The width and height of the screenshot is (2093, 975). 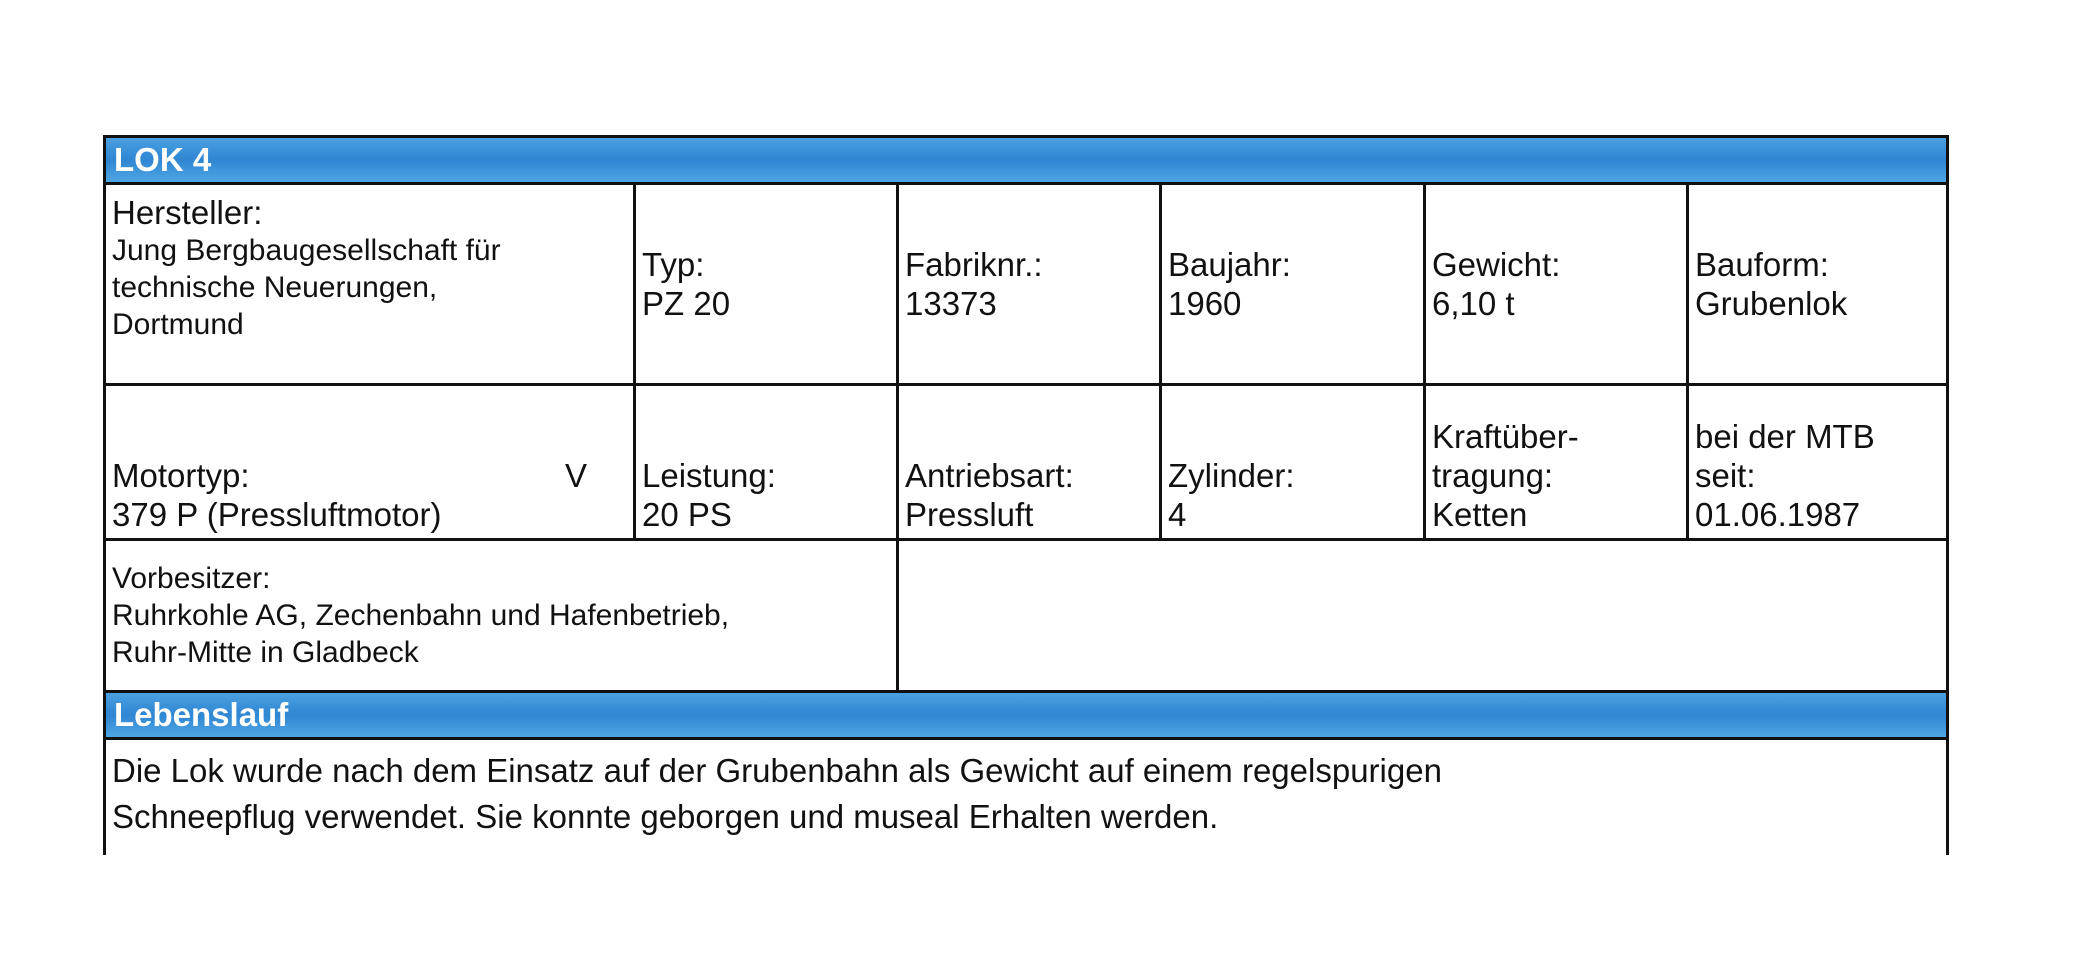 I want to click on label: Bauform:, so click(x=1762, y=264).